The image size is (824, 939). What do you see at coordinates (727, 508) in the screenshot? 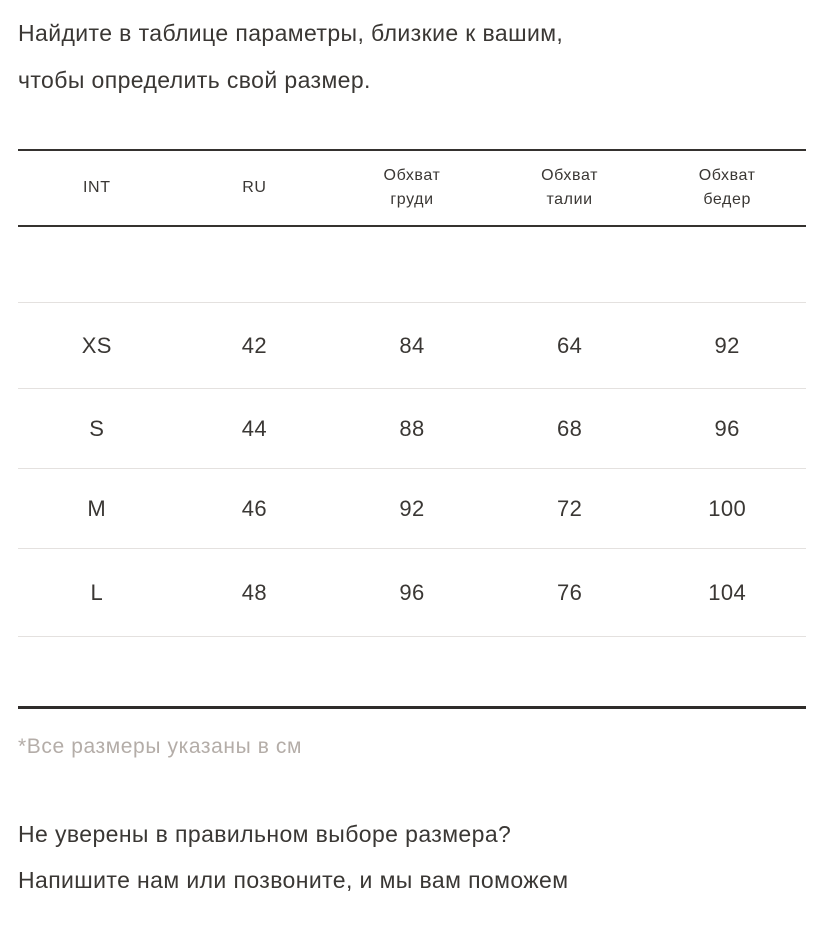
I see `table-cell: 100` at bounding box center [727, 508].